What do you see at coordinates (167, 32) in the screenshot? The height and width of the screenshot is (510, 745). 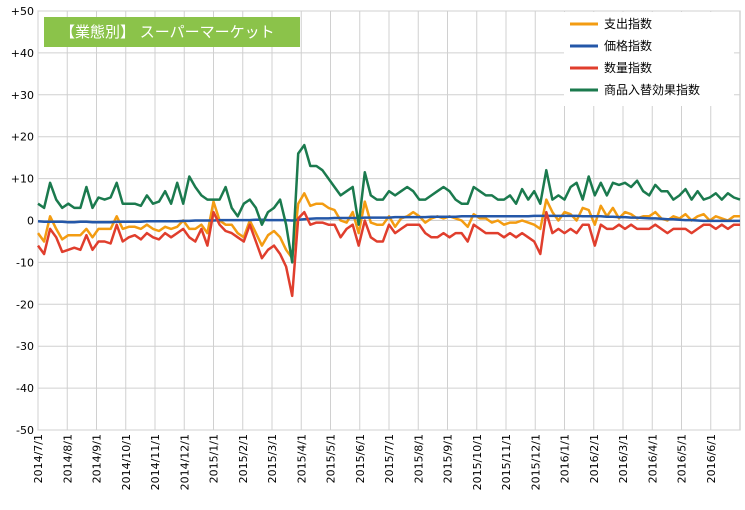 I see `chart-title: 【業態別】 スーパーマーケット` at bounding box center [167, 32].